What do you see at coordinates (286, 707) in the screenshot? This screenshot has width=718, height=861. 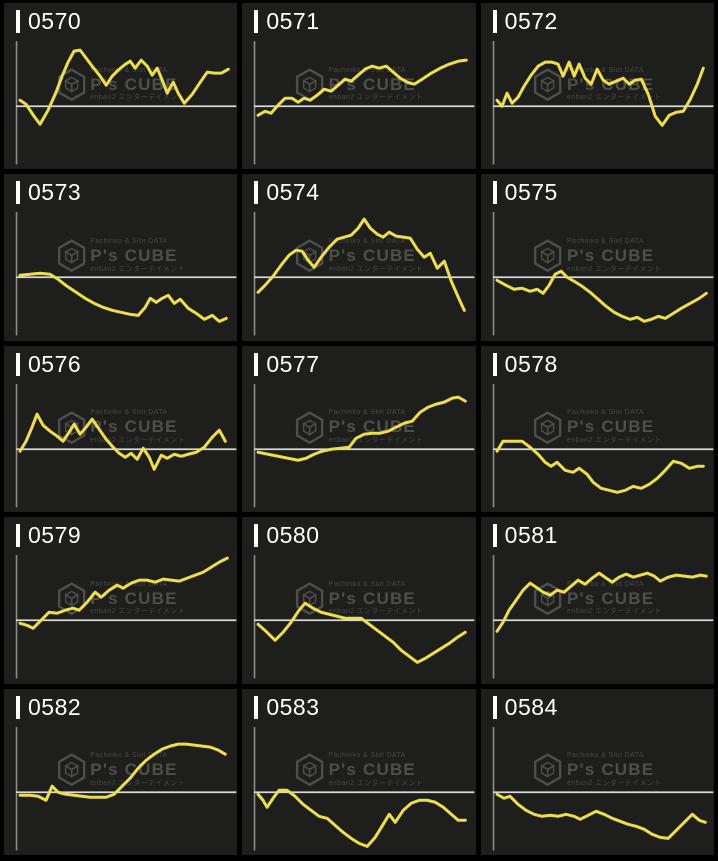 I see `panel-label: 0583` at bounding box center [286, 707].